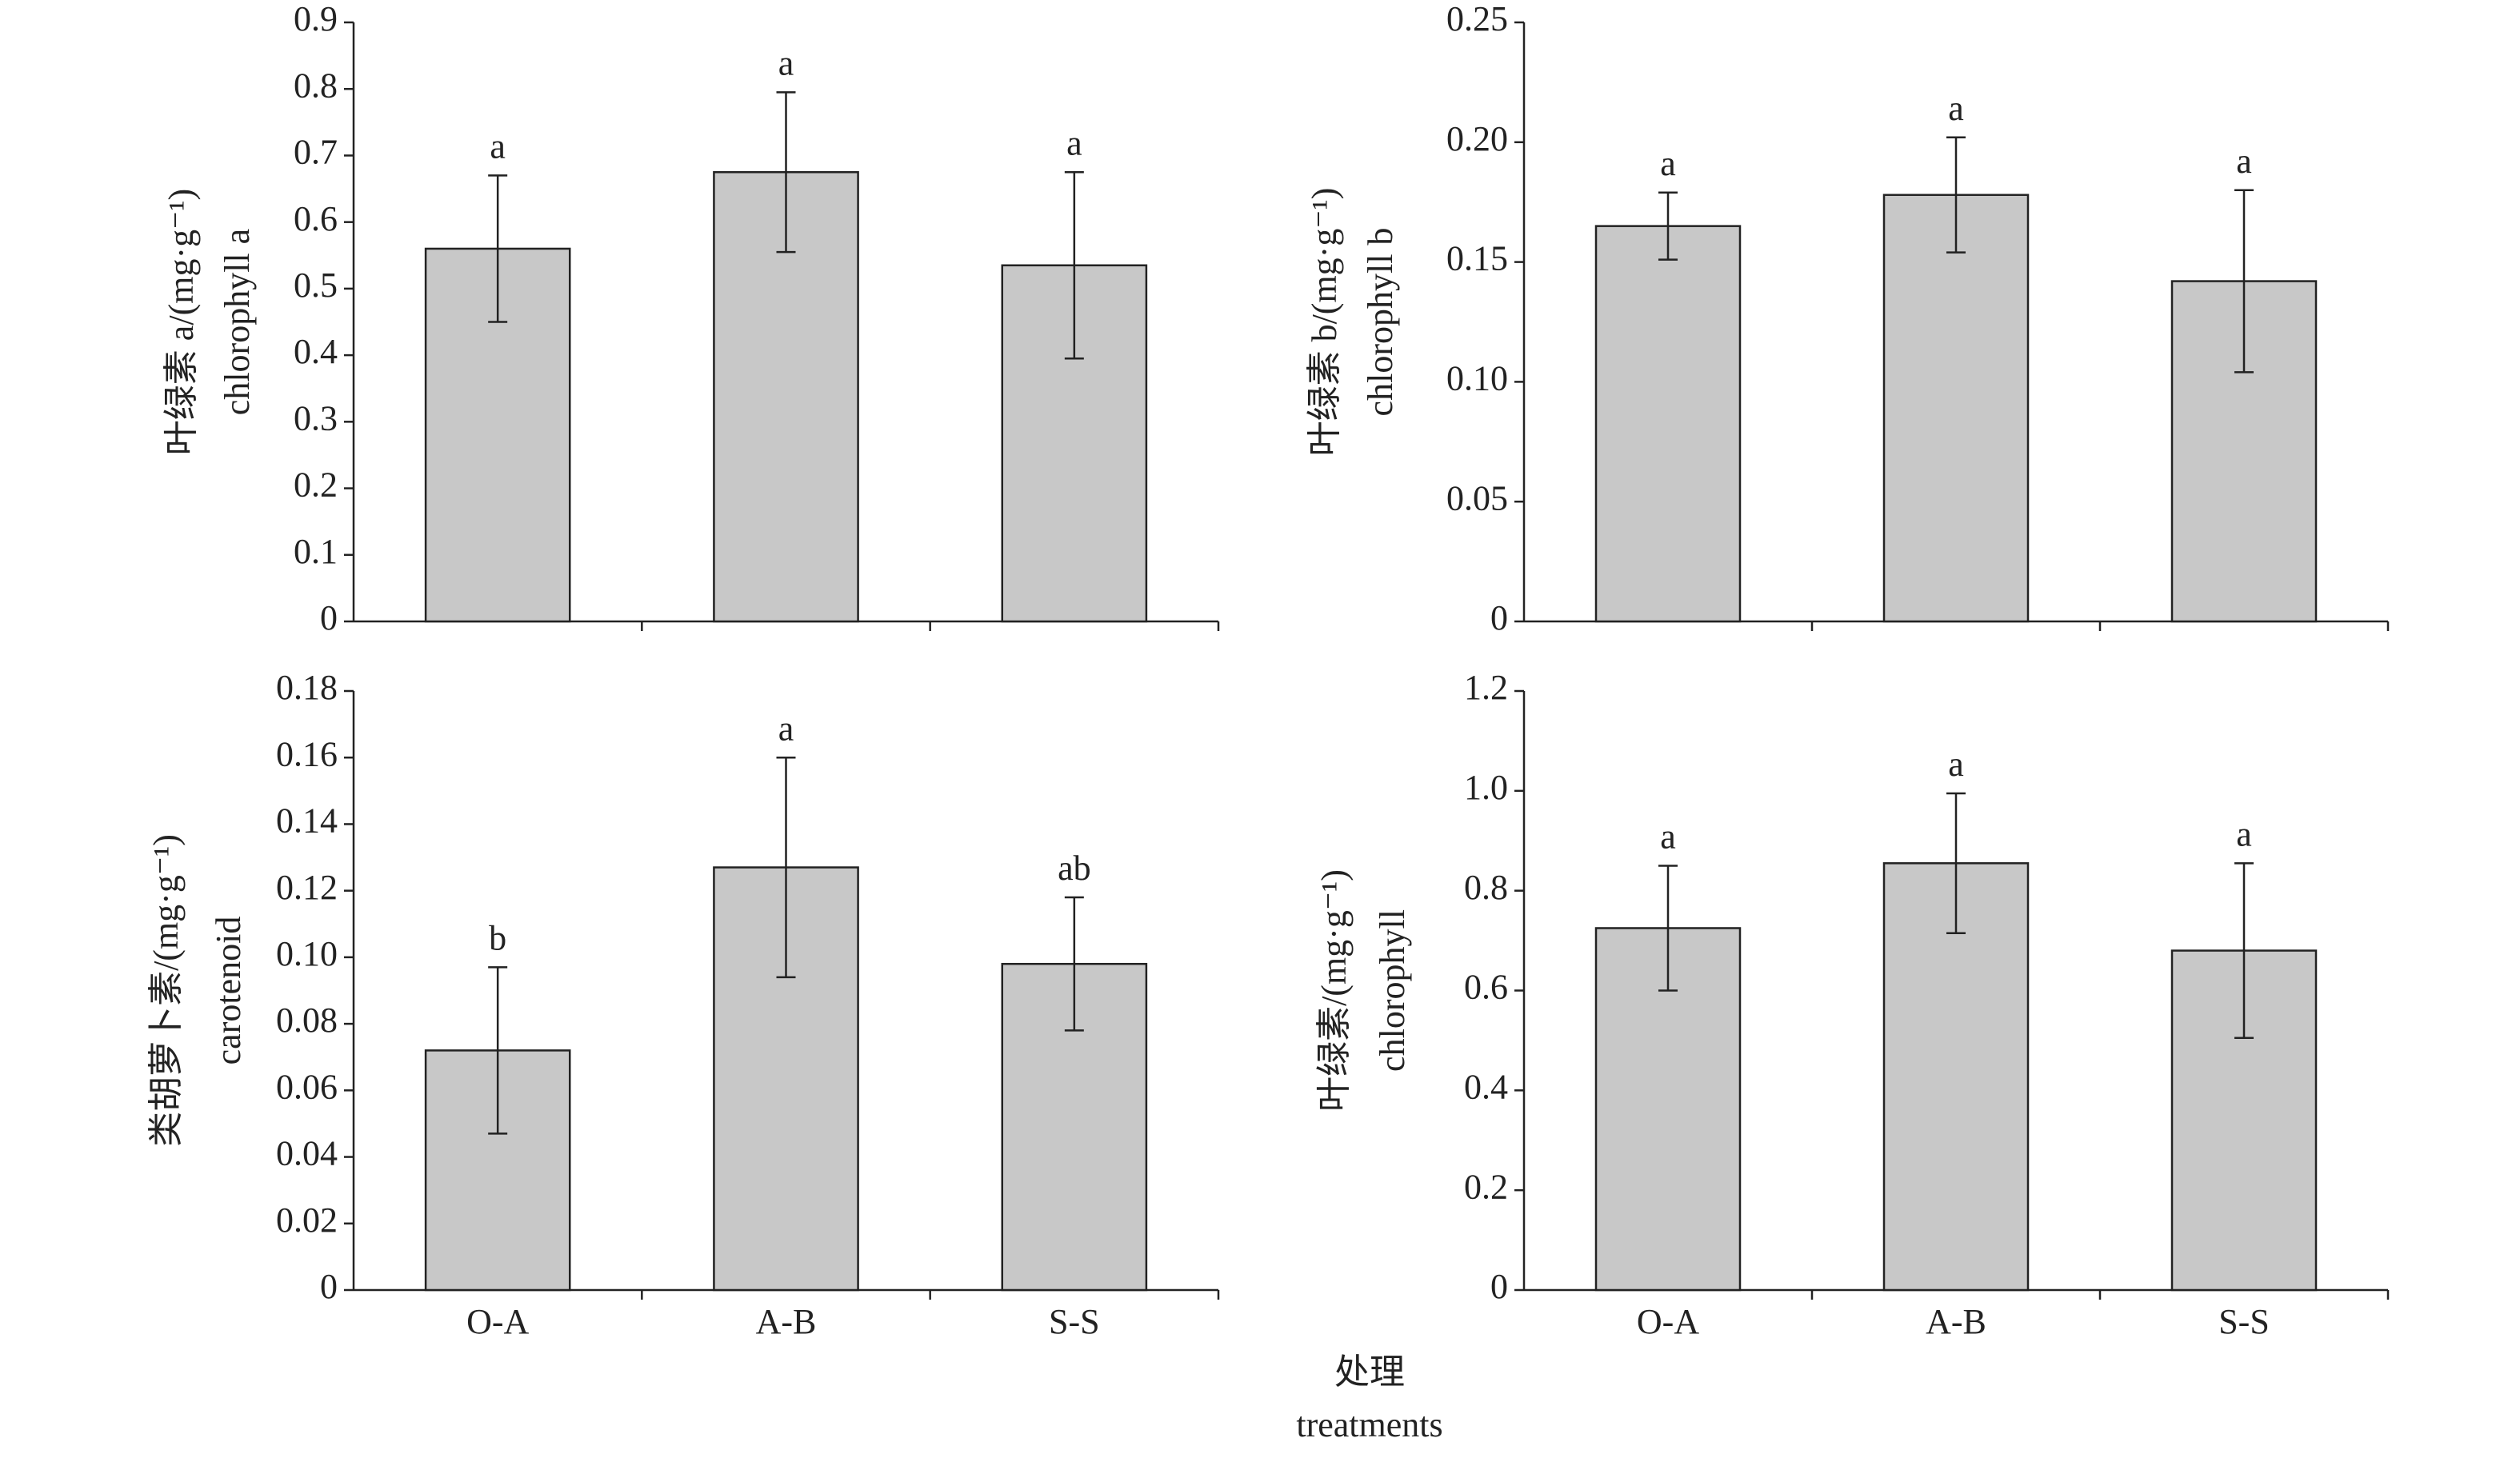 The height and width of the screenshot is (1458, 2520). Describe the element at coordinates (1392, 991) in the screenshot. I see `y-axis-title: chlorophyll` at that location.